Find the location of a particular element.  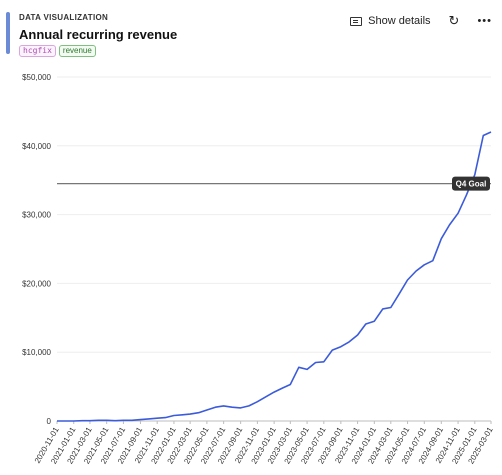

show-details-label: Show details is located at coordinates (399, 21).